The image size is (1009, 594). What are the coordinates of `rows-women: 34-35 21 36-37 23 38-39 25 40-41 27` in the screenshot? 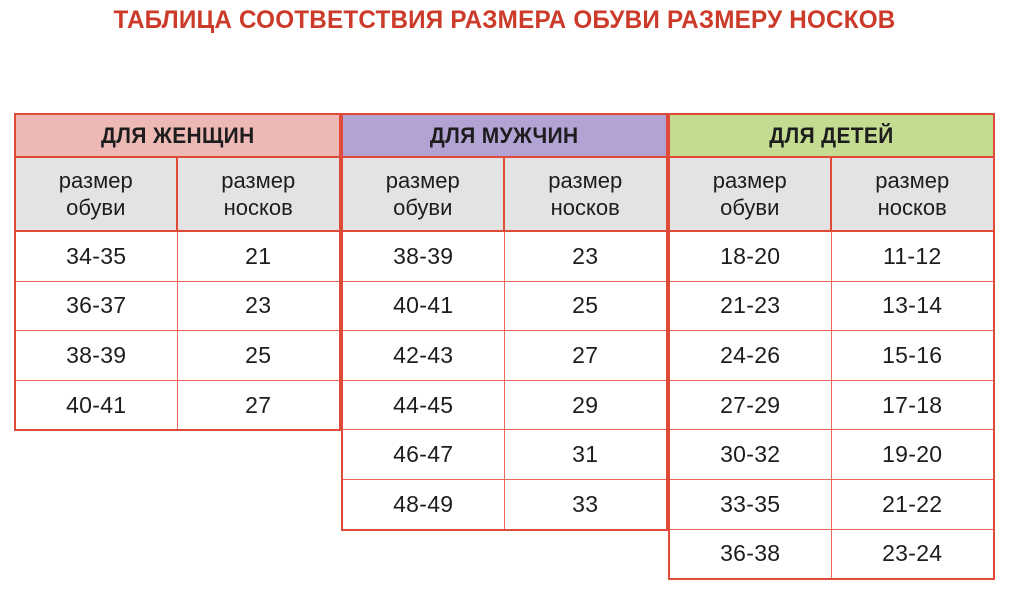 It's located at (177, 332).